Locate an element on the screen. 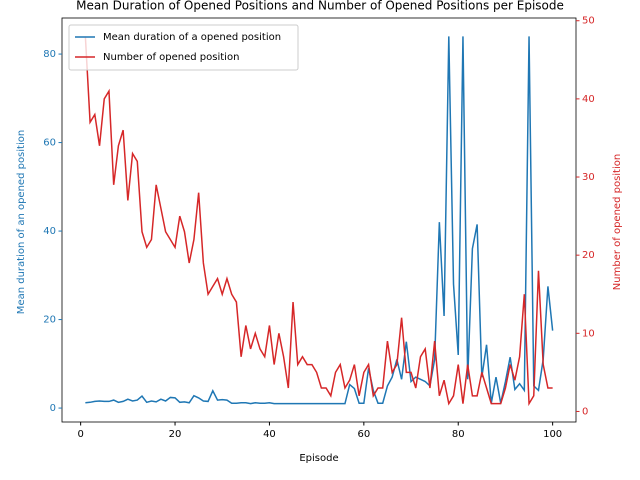  y2-tick-label: 50 is located at coordinates (588, 21).